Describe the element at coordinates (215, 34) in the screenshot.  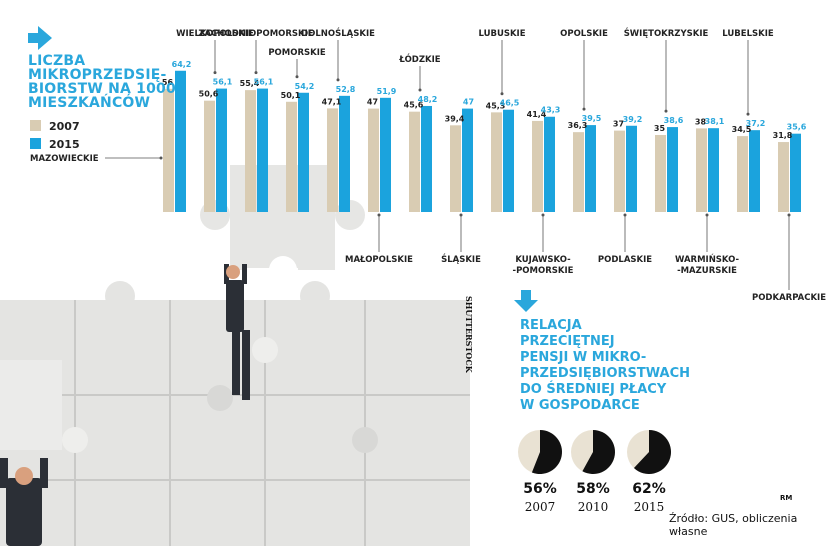
I see `category-label: WIELKOPOLSKIE` at that location.